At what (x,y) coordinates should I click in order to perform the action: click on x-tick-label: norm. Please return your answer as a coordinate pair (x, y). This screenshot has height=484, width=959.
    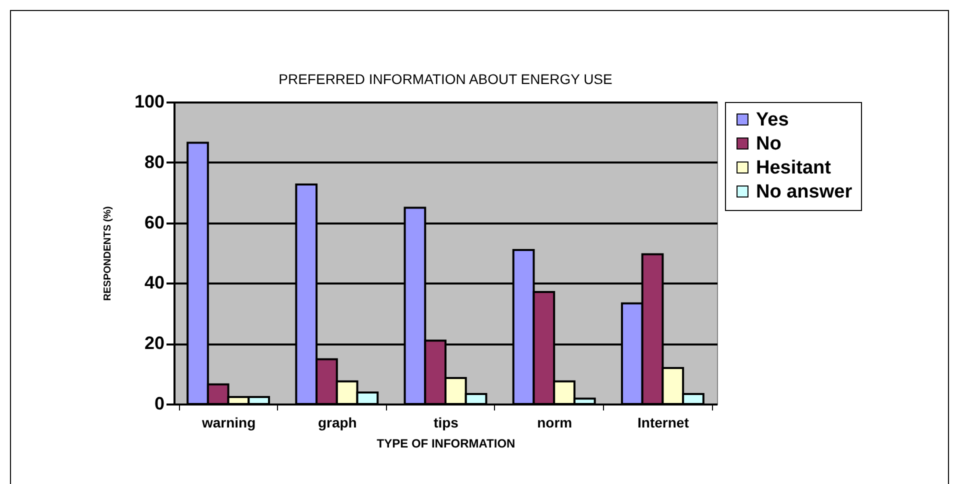
    Looking at the image, I should click on (554, 422).